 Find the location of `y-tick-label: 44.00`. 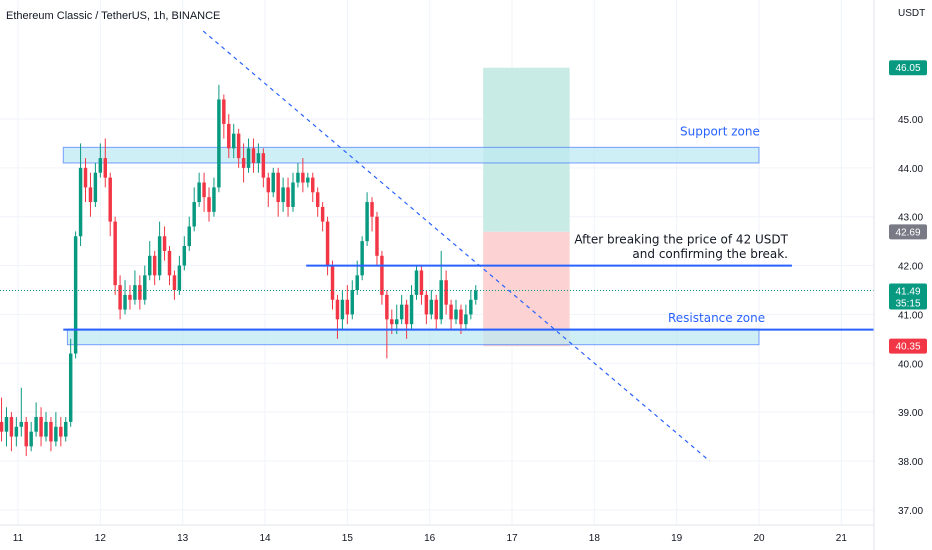

y-tick-label: 44.00 is located at coordinates (910, 169).